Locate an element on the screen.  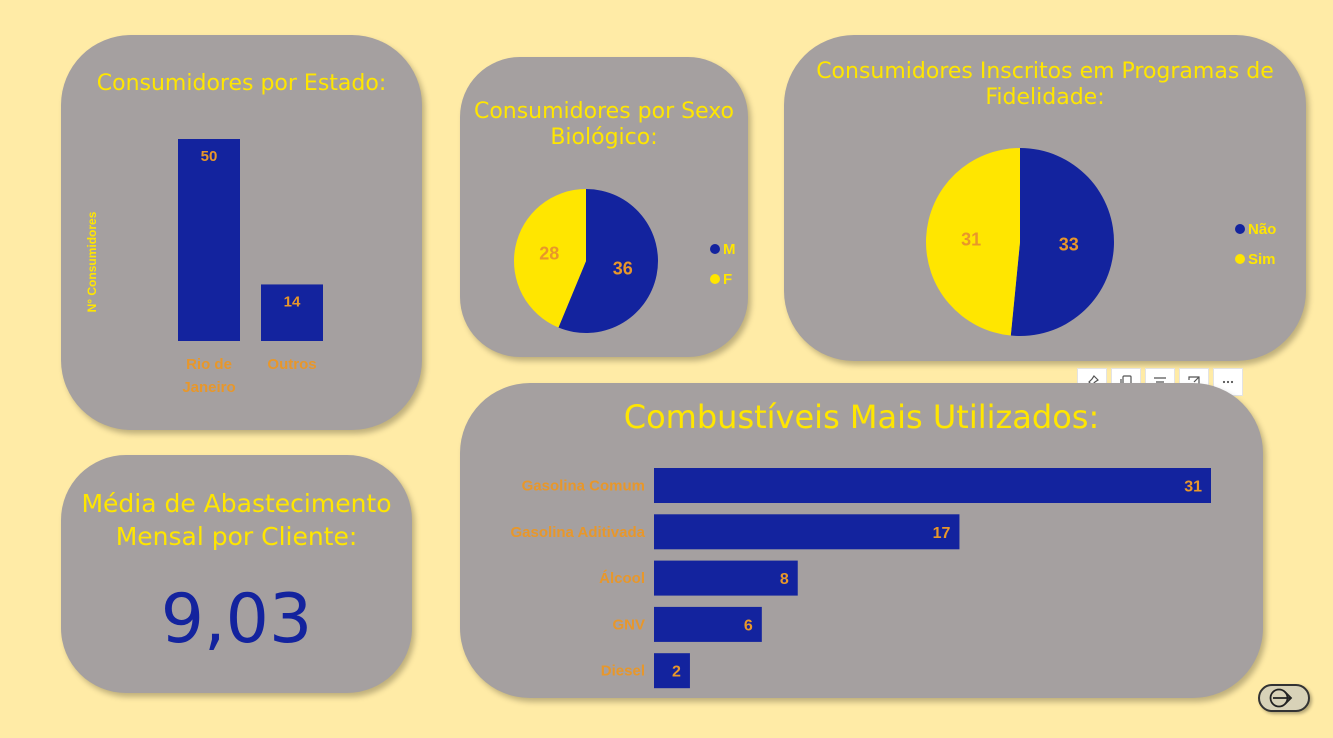
sex-pie-chart: 36 28 is located at coordinates (586, 261).